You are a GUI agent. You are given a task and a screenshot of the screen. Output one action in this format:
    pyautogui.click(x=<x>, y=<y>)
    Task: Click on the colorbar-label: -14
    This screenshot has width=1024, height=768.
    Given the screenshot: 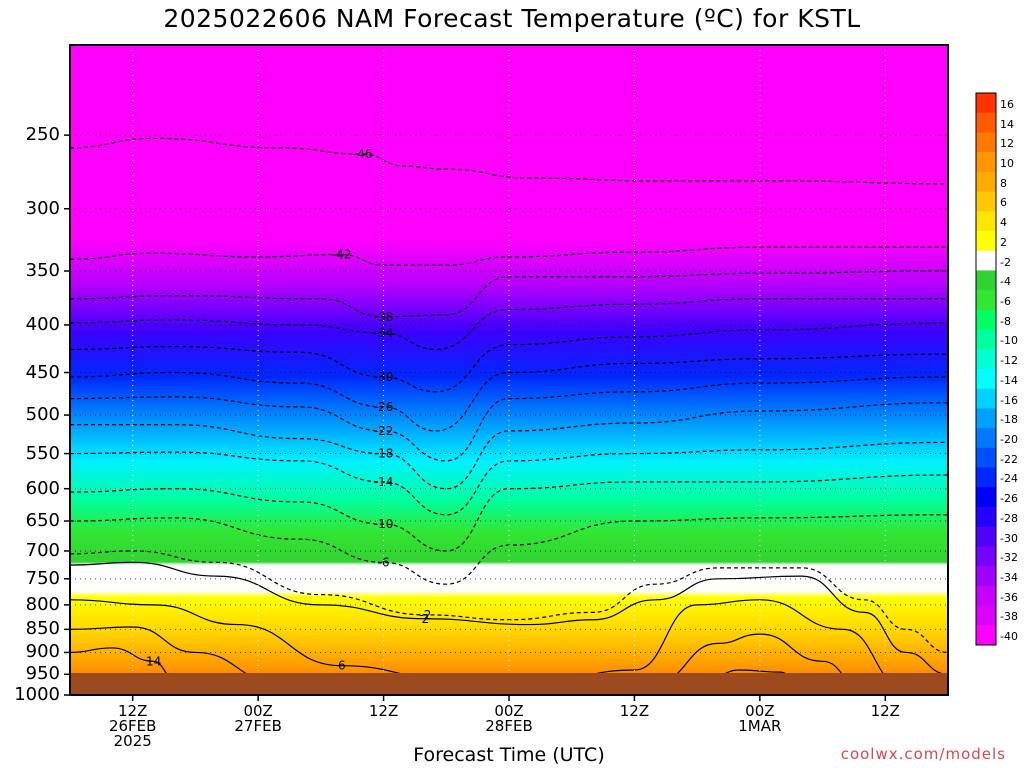 What is the action you would take?
    pyautogui.click(x=1009, y=380)
    